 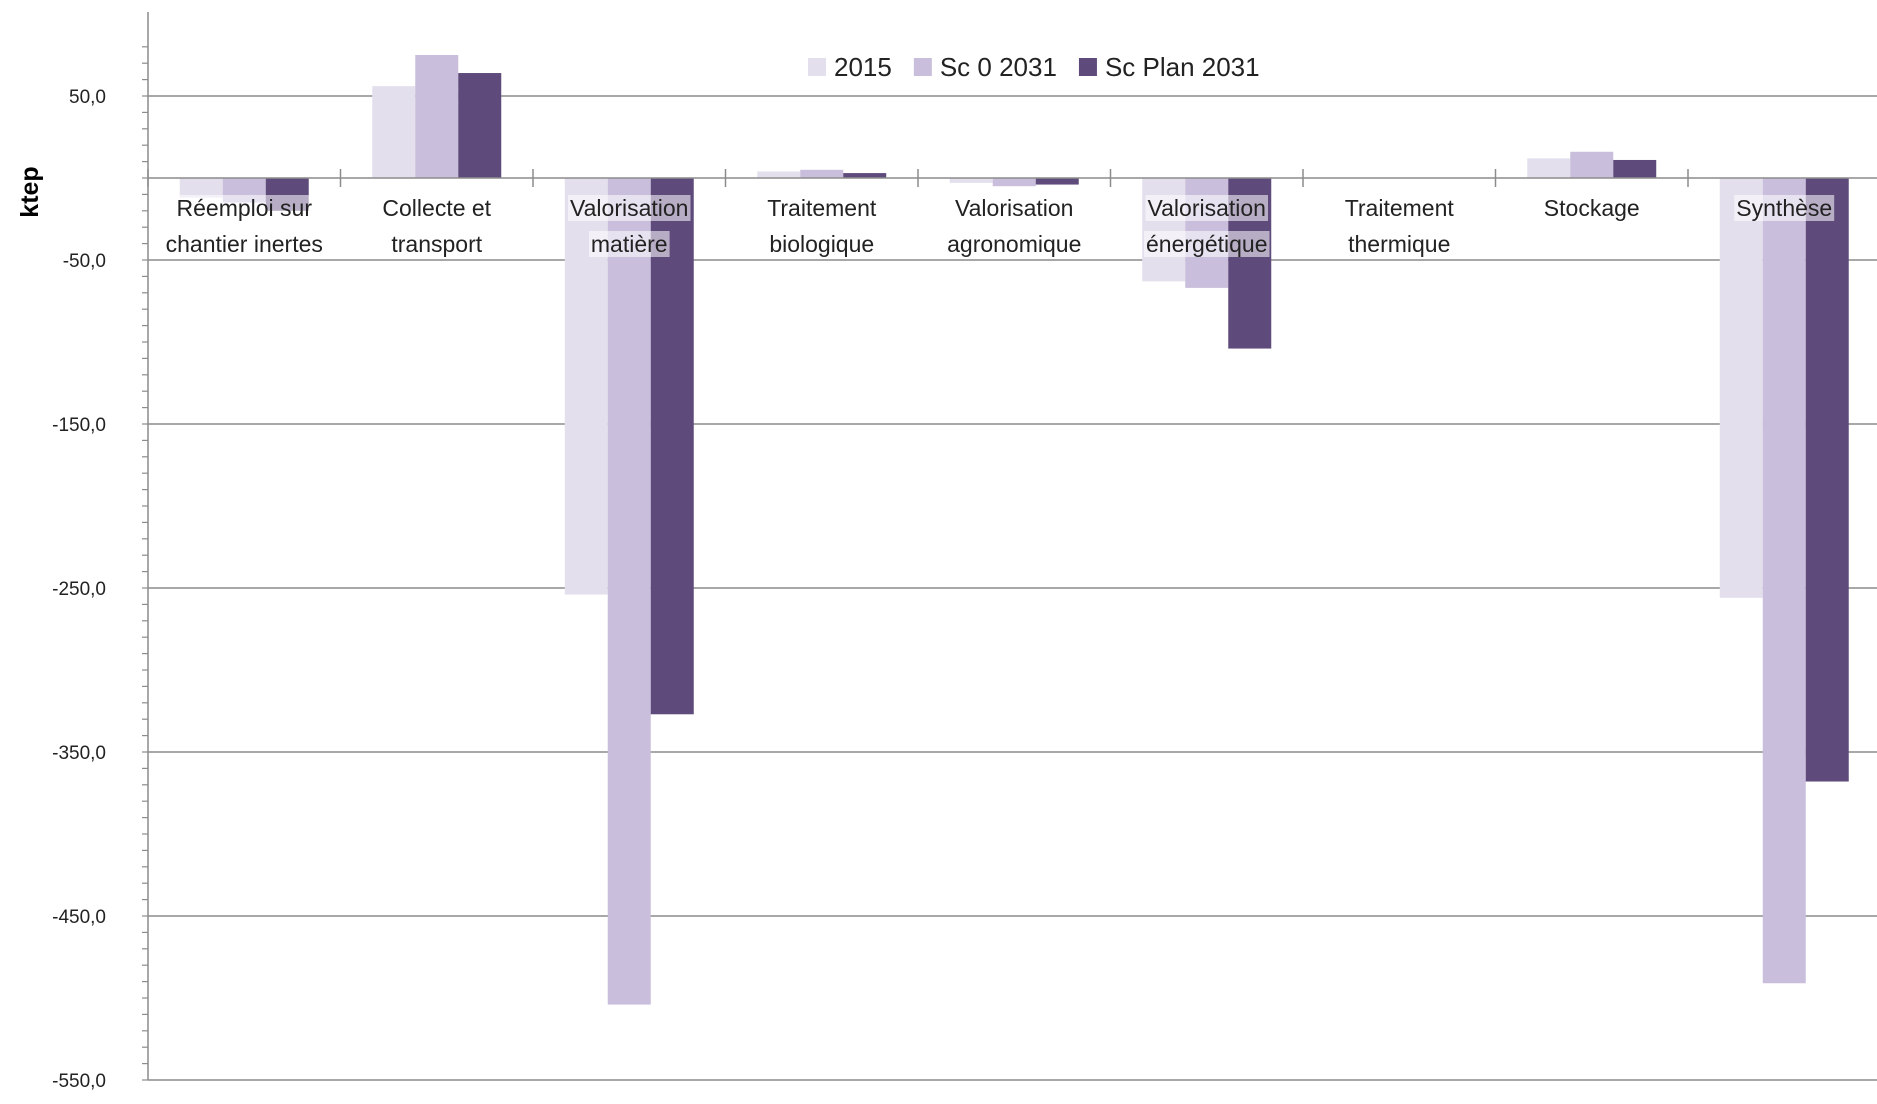 I want to click on y-tick-label: -250,0, so click(x=79, y=589).